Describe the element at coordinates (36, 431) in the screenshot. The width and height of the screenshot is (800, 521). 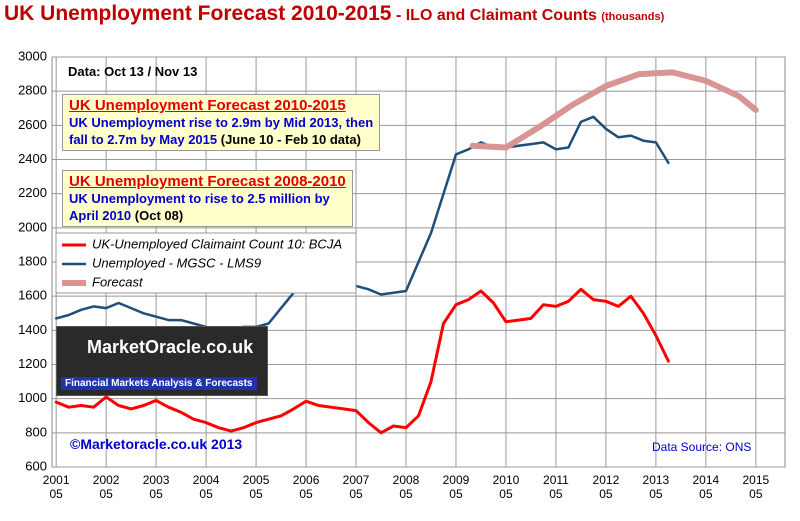
I see `y-tick-label: 800` at that location.